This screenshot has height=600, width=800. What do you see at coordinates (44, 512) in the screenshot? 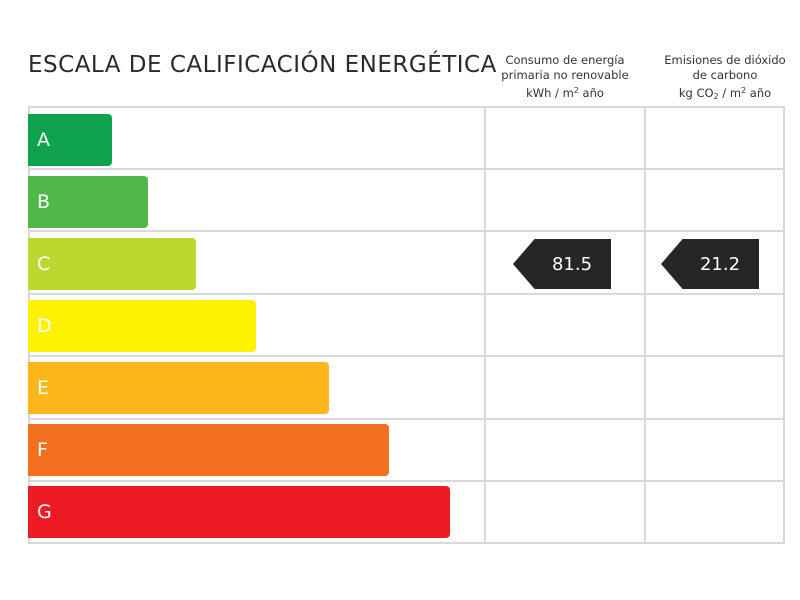
I see `rating-letter: G` at bounding box center [44, 512].